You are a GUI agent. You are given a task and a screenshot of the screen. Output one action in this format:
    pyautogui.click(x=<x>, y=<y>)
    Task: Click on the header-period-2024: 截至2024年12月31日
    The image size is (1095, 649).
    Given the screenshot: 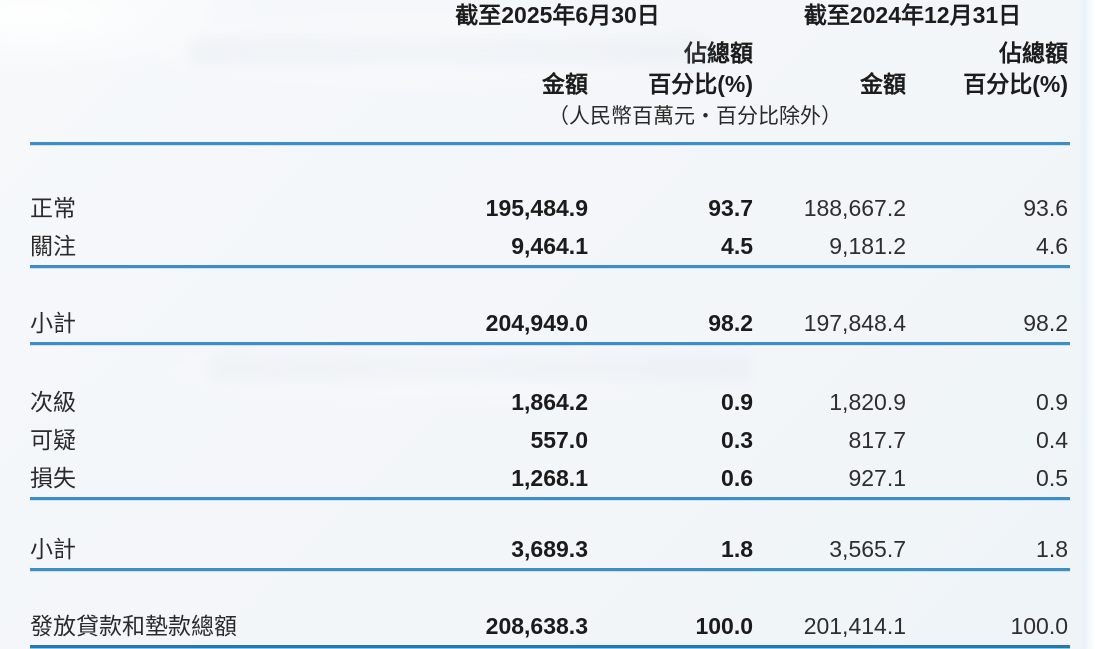 What is the action you would take?
    pyautogui.click(x=912, y=15)
    